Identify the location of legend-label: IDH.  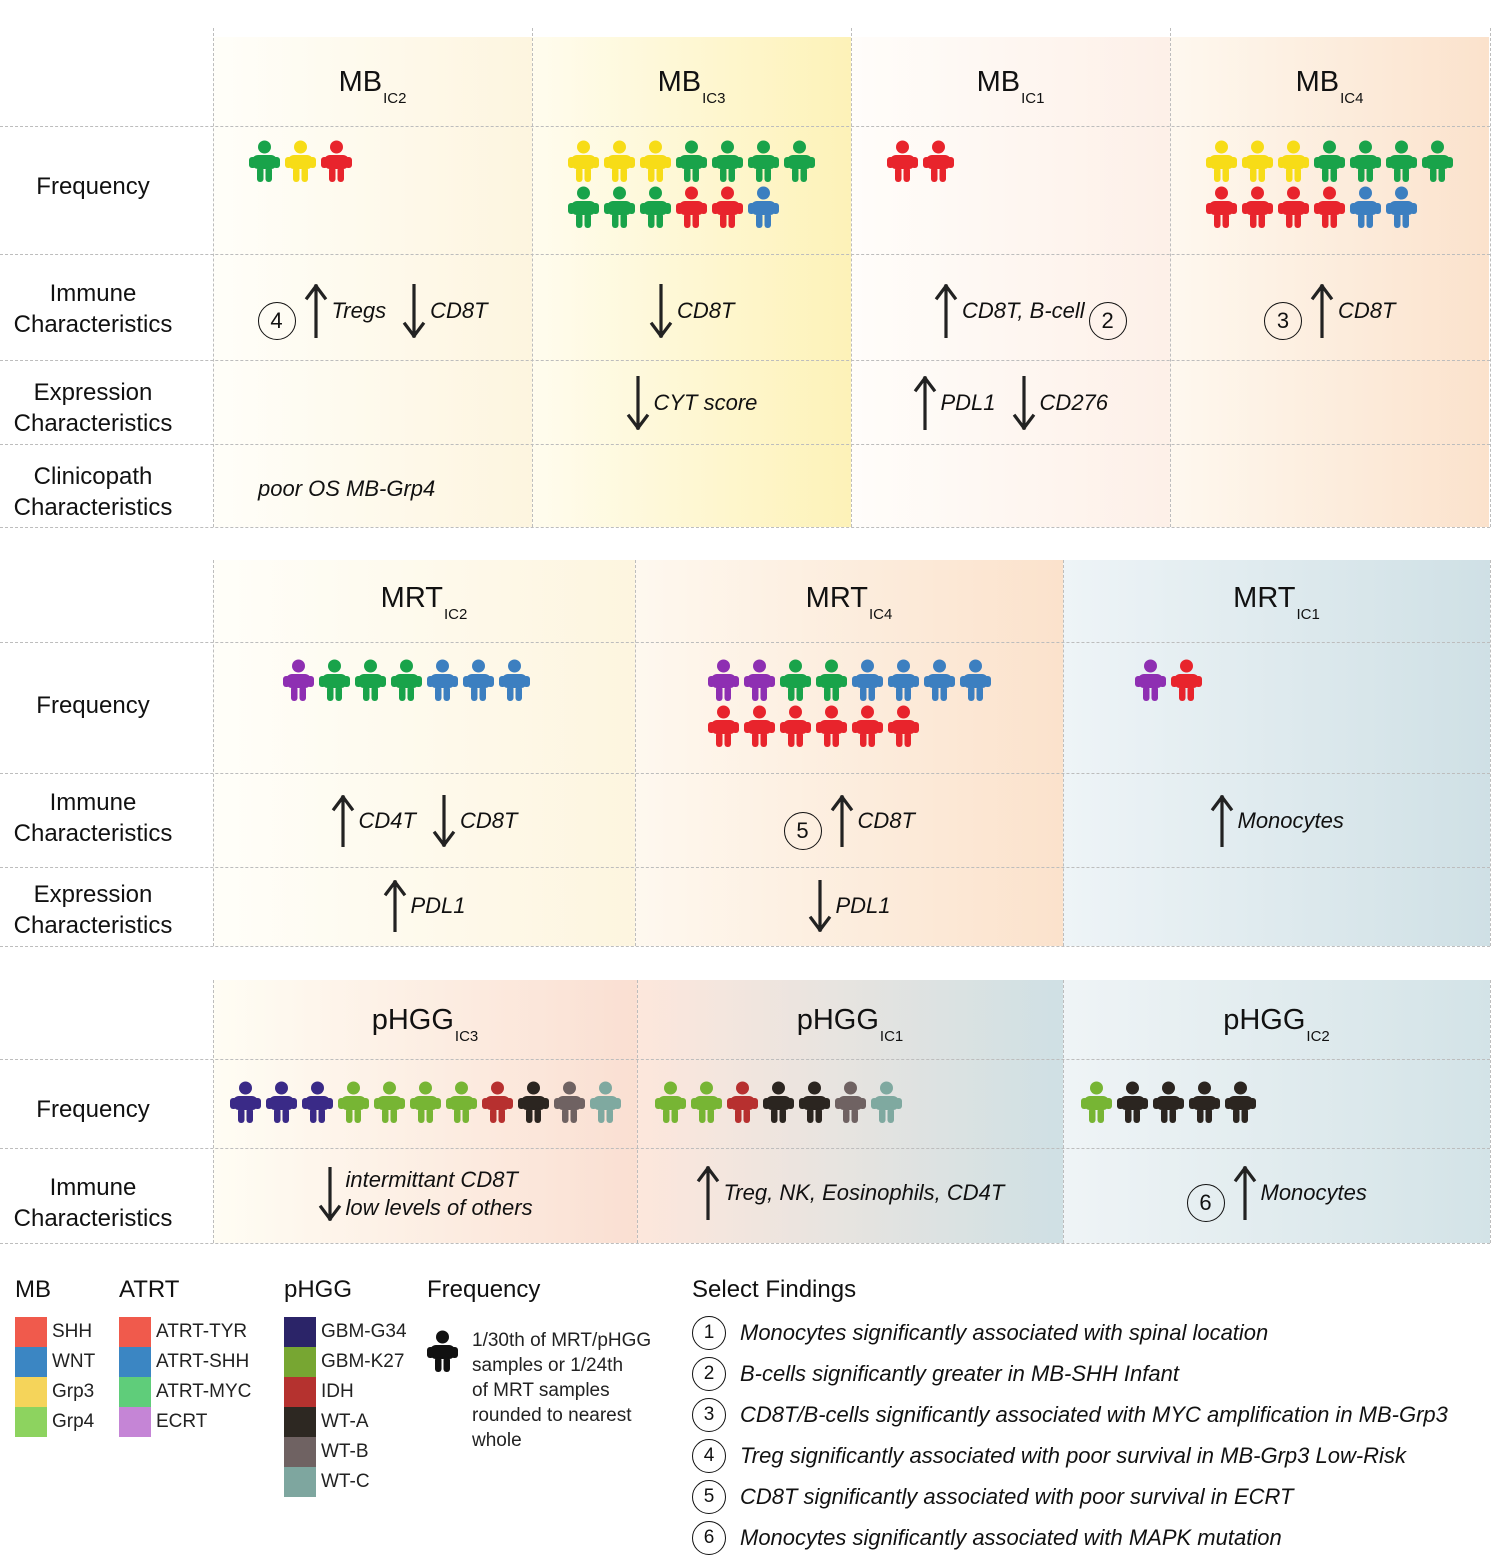
(337, 1391).